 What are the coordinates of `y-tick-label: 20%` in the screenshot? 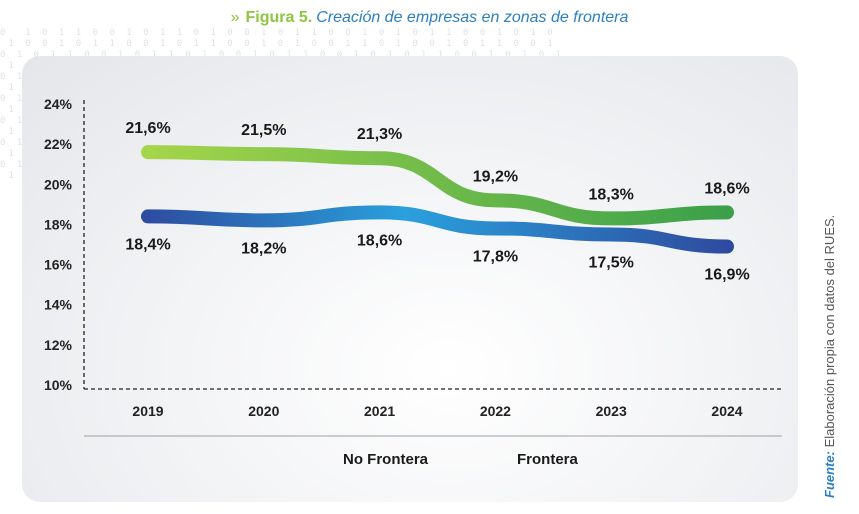 It's located at (58, 184).